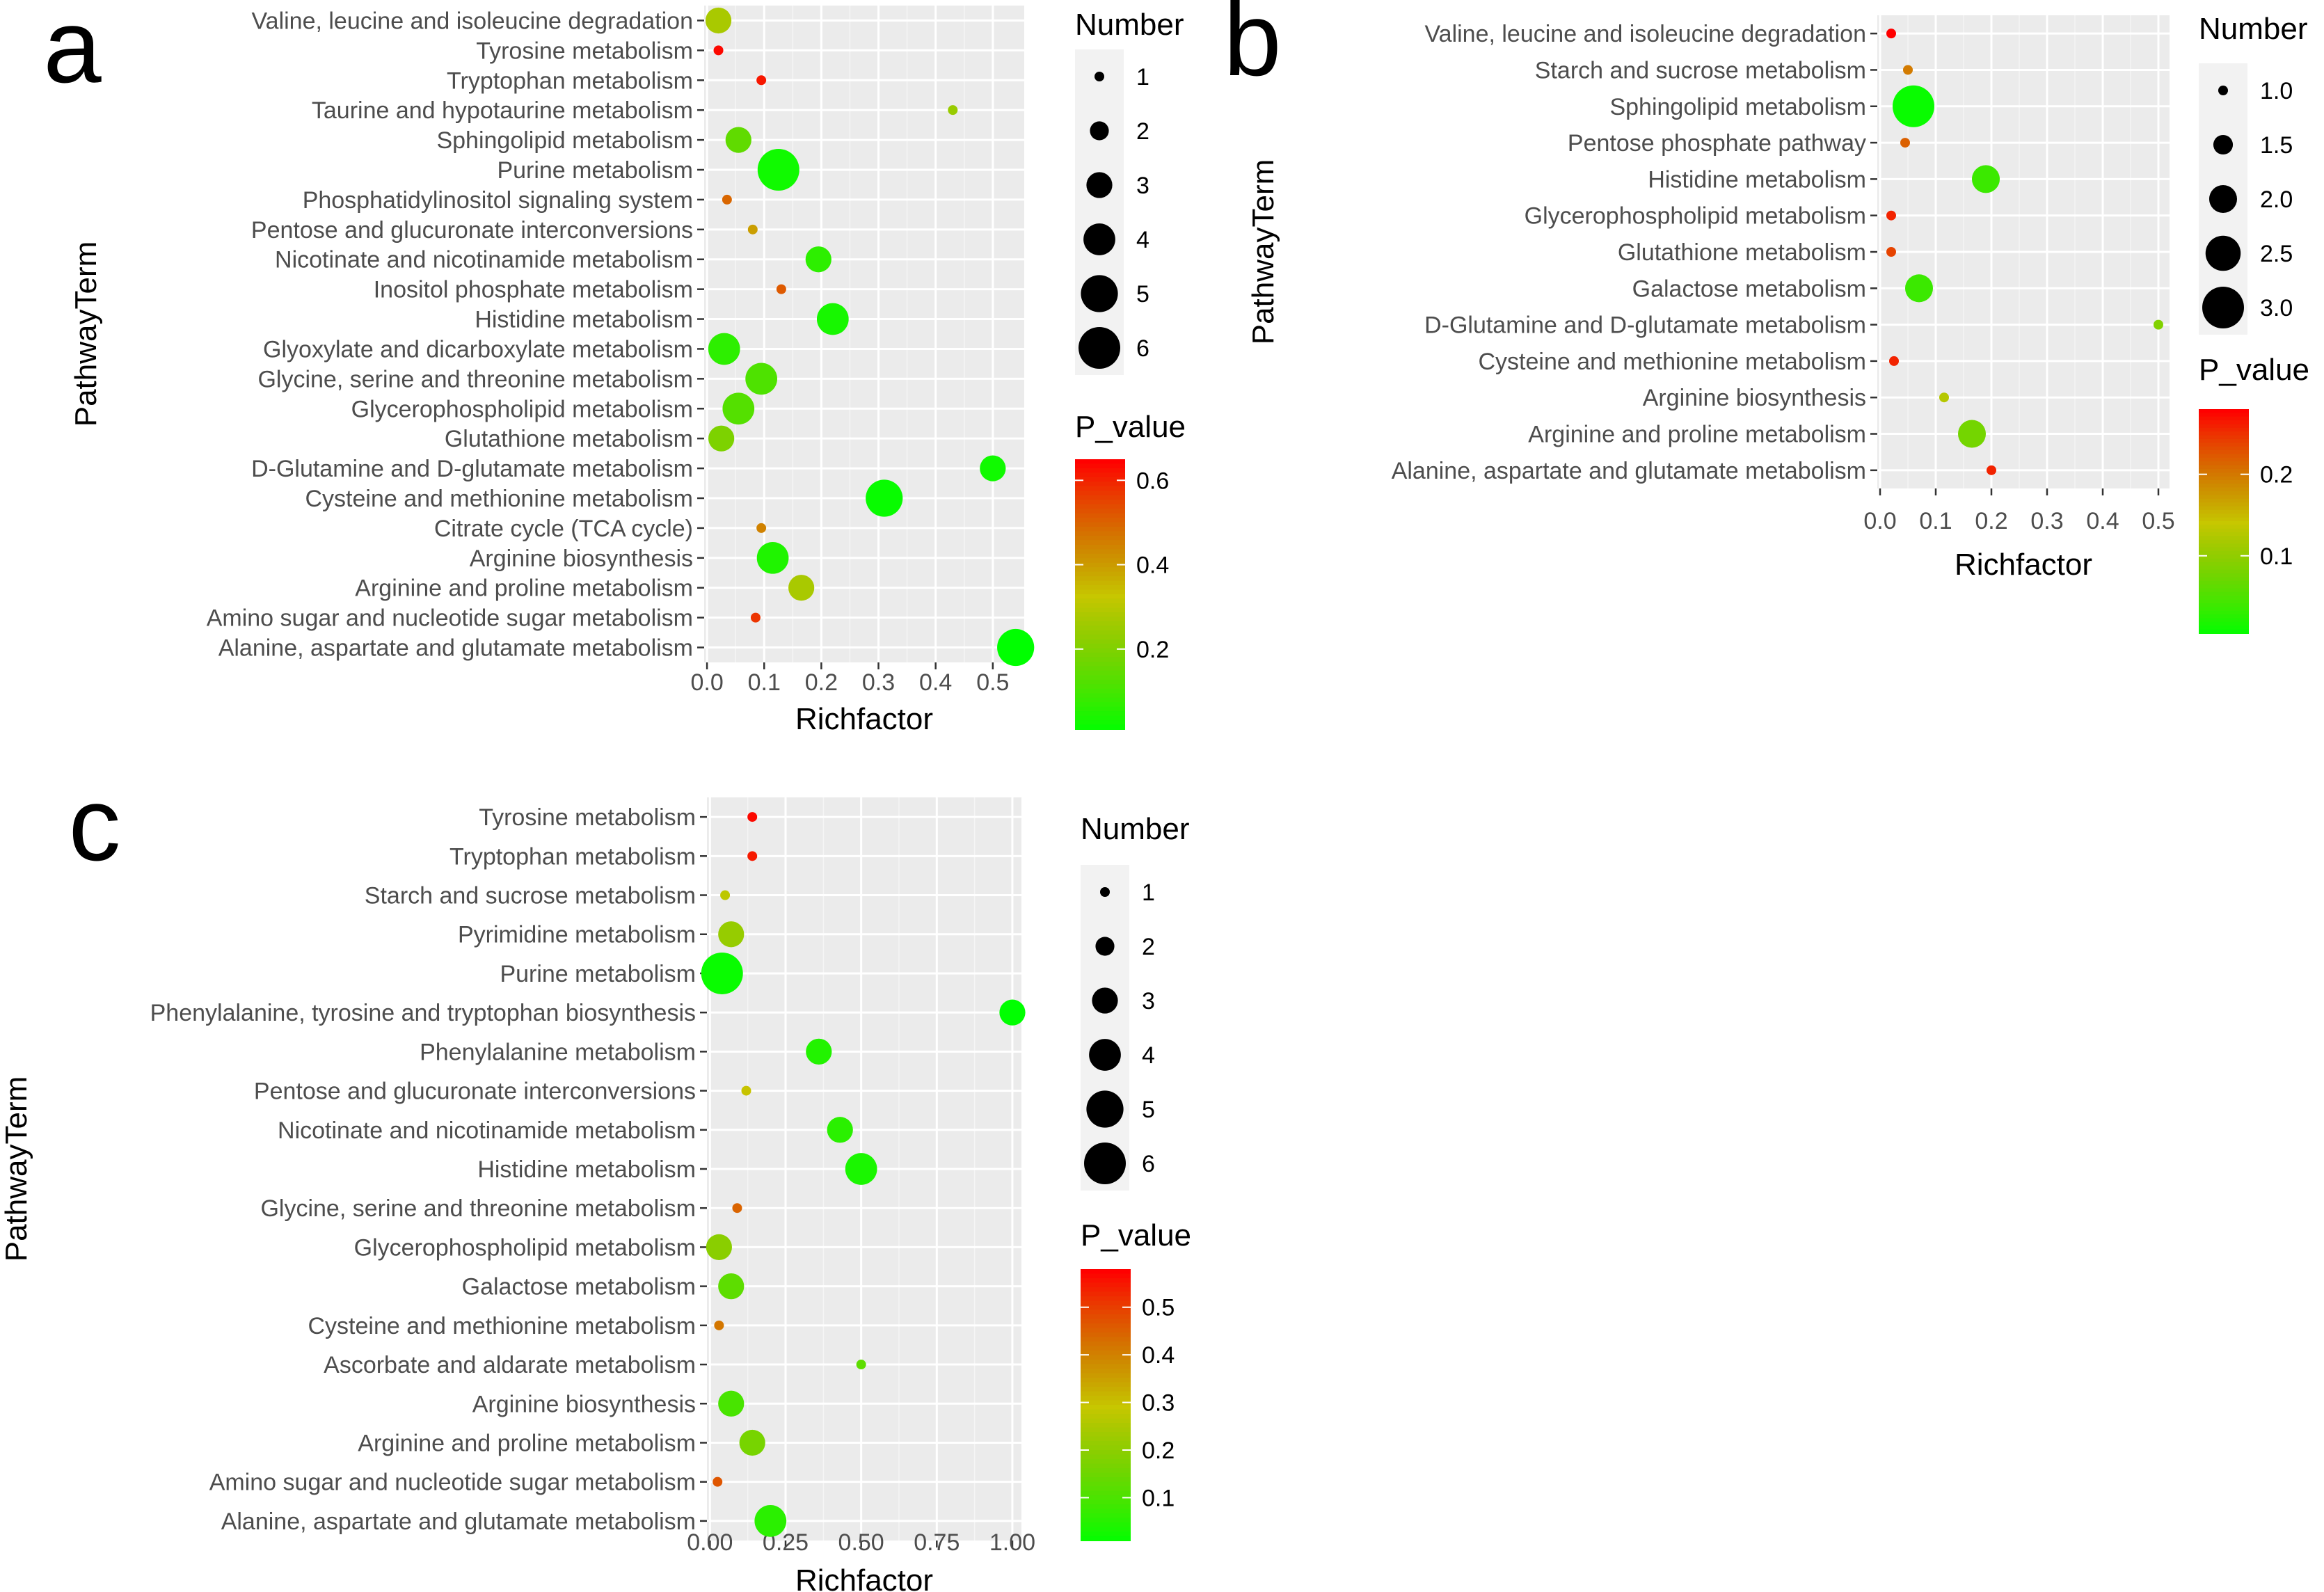  Describe the element at coordinates (595, 170) in the screenshot. I see `pathway-term-label: Purine metabolism` at that location.